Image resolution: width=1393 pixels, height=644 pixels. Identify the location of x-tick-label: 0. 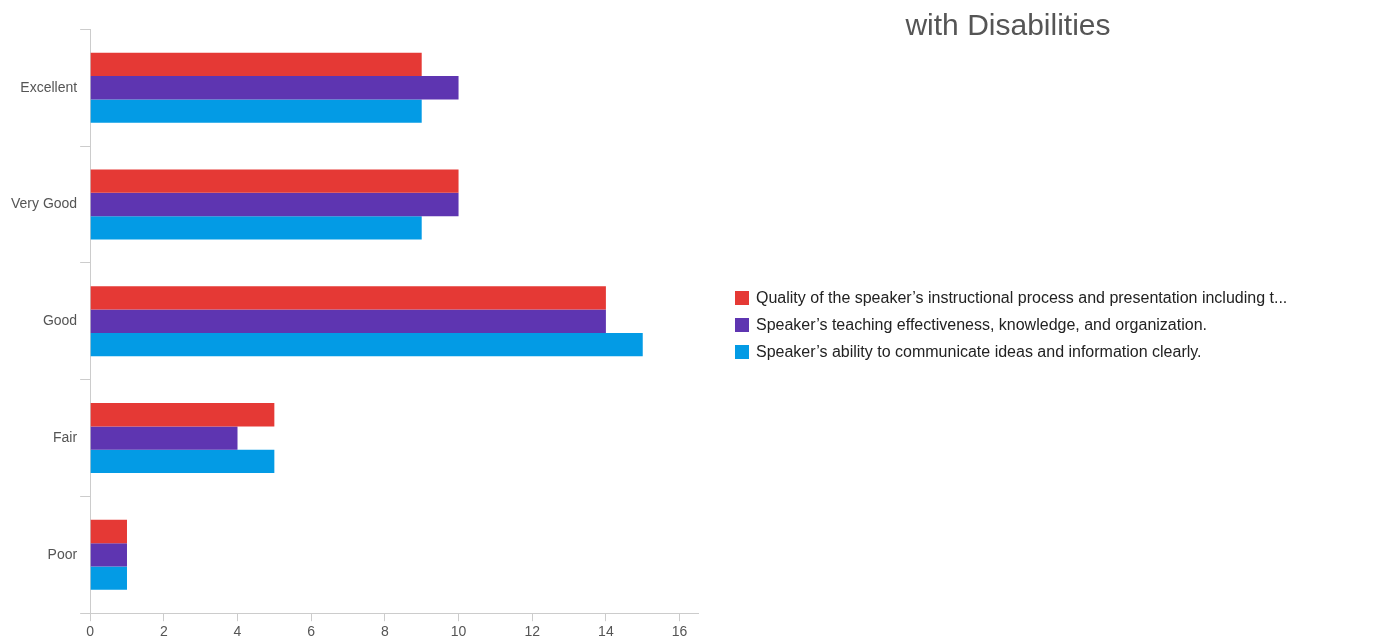
(90, 631).